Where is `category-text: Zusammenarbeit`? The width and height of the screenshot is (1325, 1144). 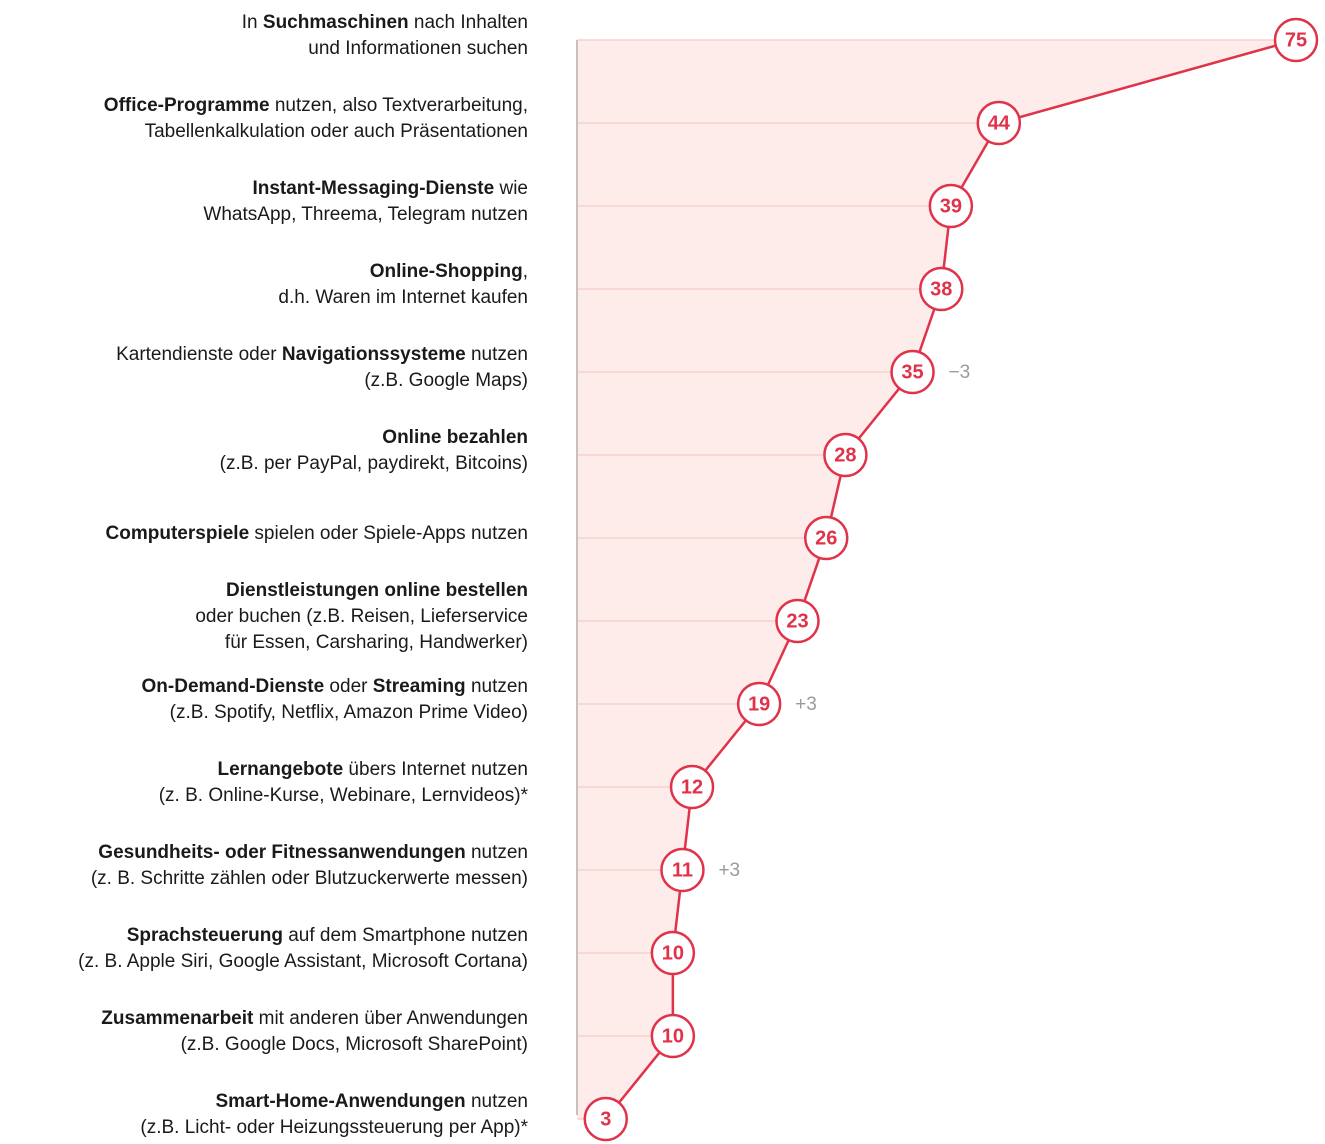
category-text: Zusammenarbeit is located at coordinates (177, 1018).